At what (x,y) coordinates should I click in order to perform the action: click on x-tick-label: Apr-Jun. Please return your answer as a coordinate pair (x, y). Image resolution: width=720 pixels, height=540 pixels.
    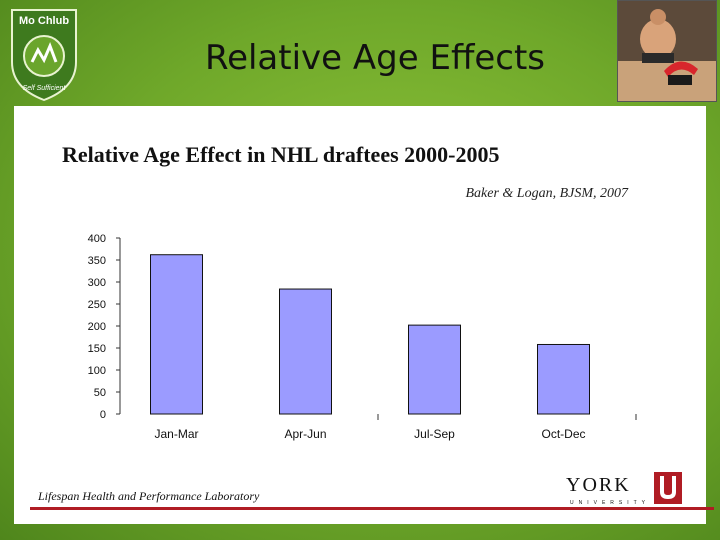
    Looking at the image, I should click on (305, 434).